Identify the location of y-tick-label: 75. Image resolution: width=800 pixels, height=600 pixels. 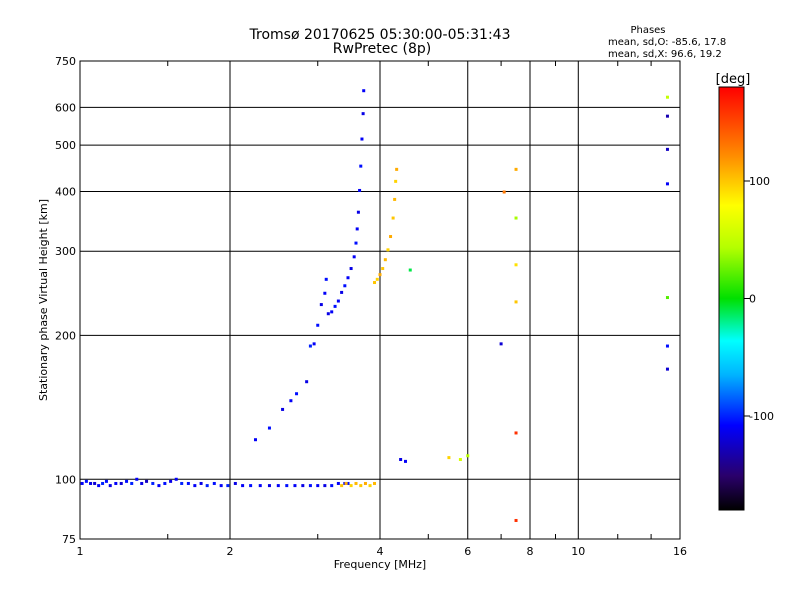
(69, 539).